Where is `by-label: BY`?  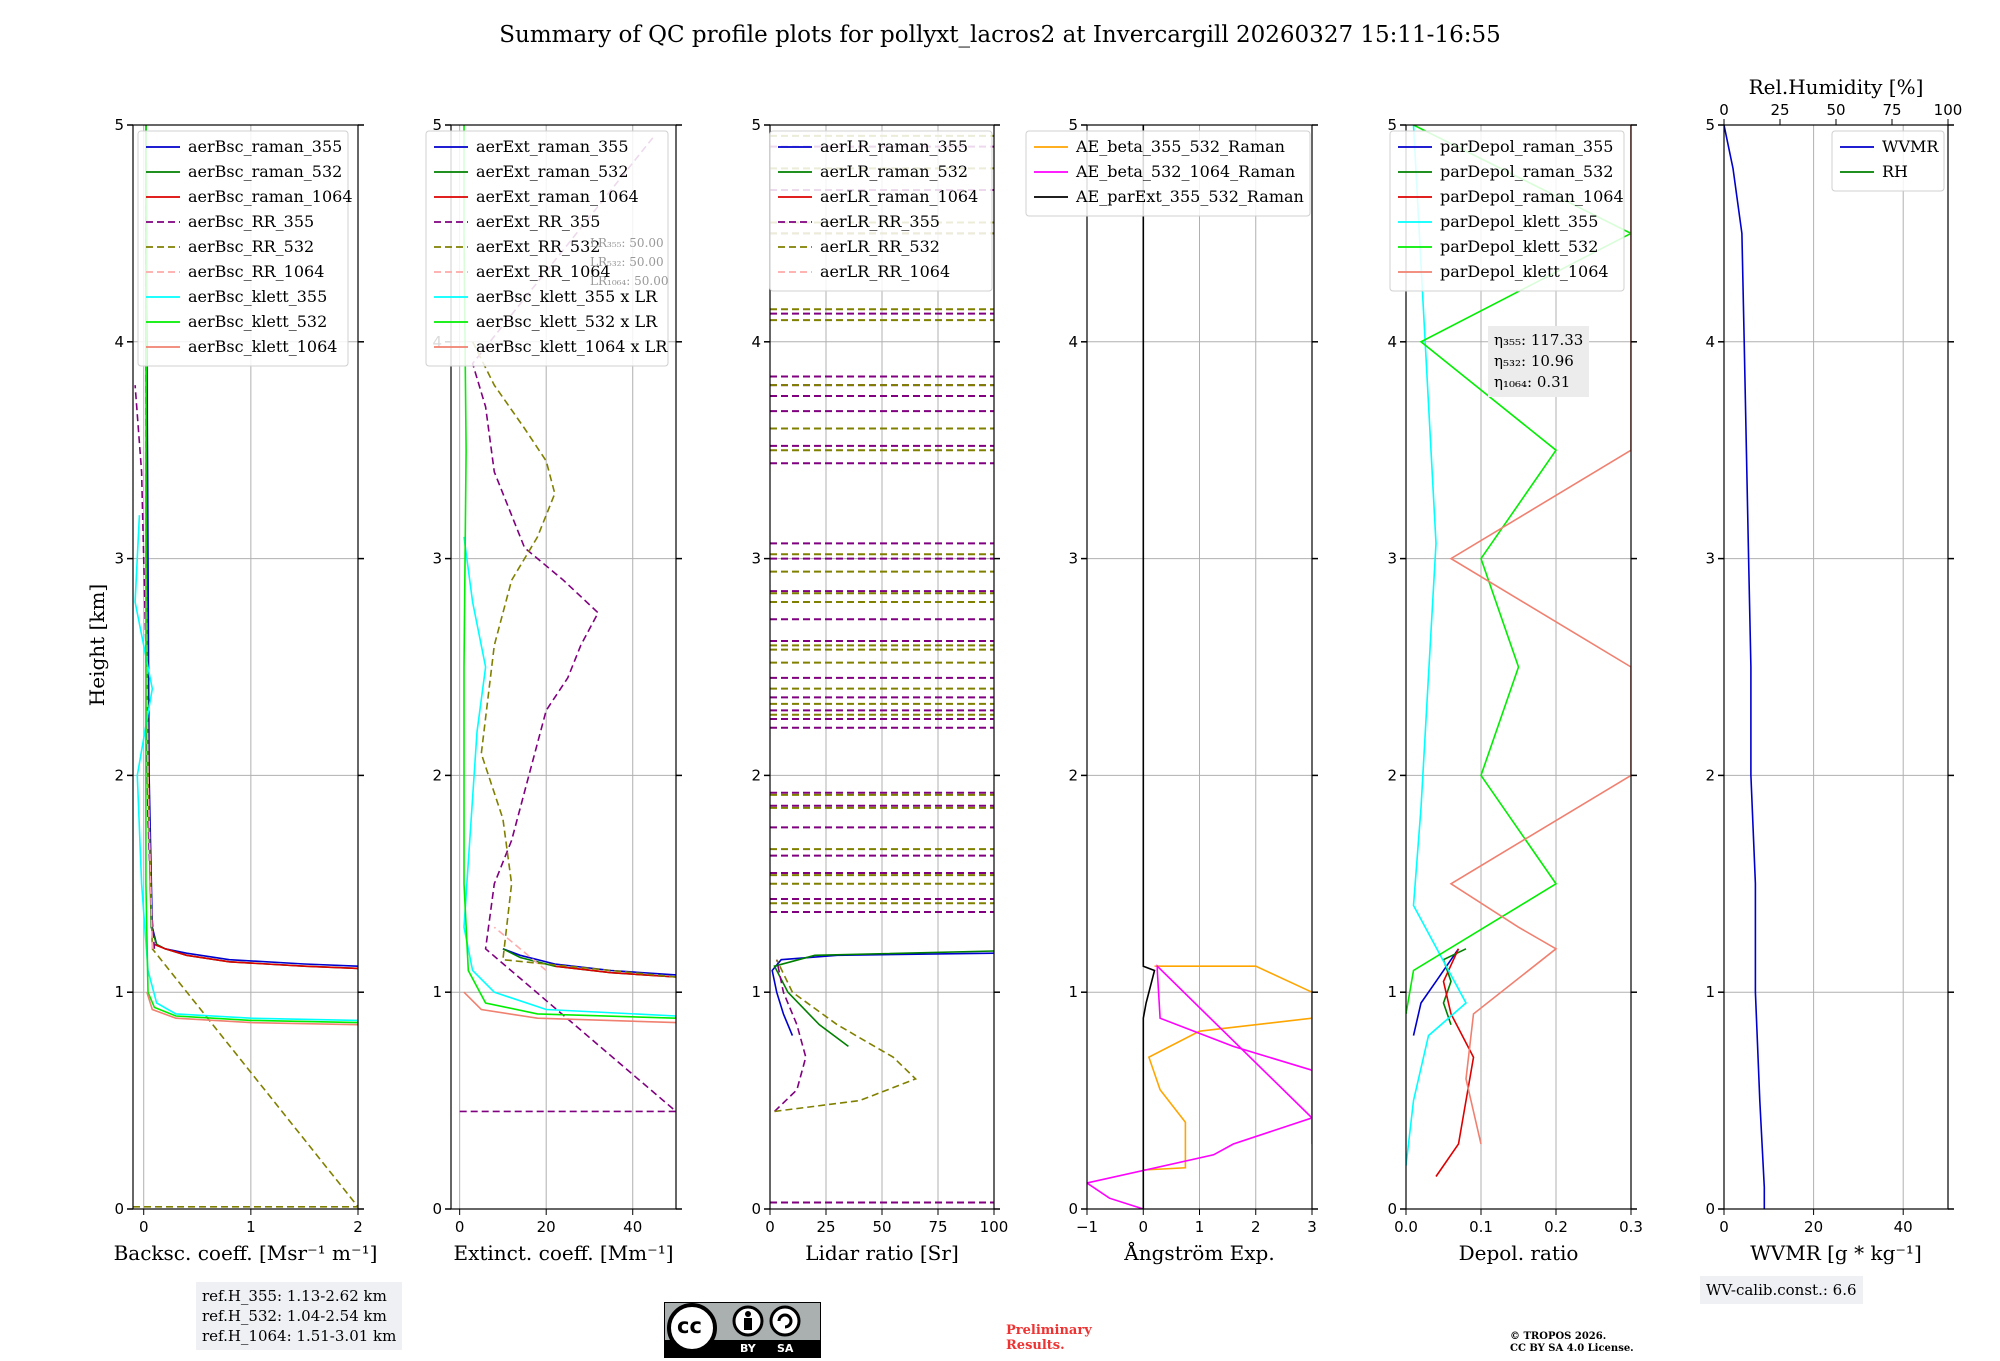 by-label: BY is located at coordinates (748, 1348).